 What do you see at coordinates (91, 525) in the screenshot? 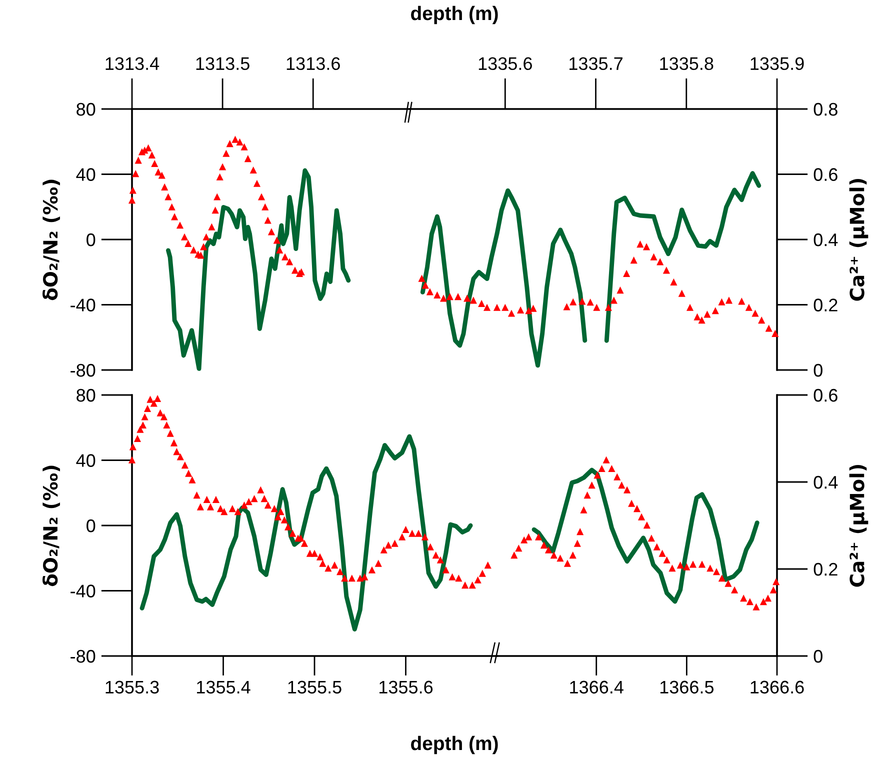
I see `y-tick-label: 0` at bounding box center [91, 525].